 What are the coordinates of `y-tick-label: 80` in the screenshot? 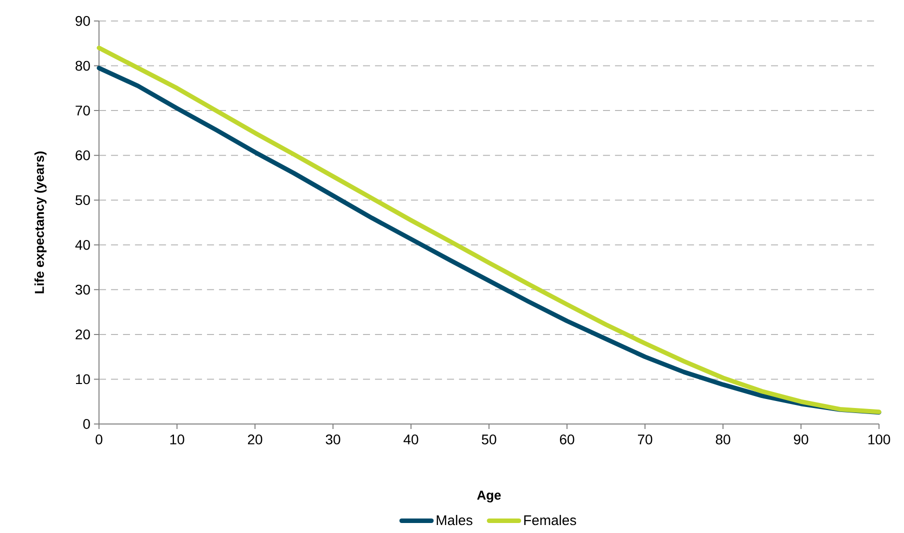 It's located at (83, 65).